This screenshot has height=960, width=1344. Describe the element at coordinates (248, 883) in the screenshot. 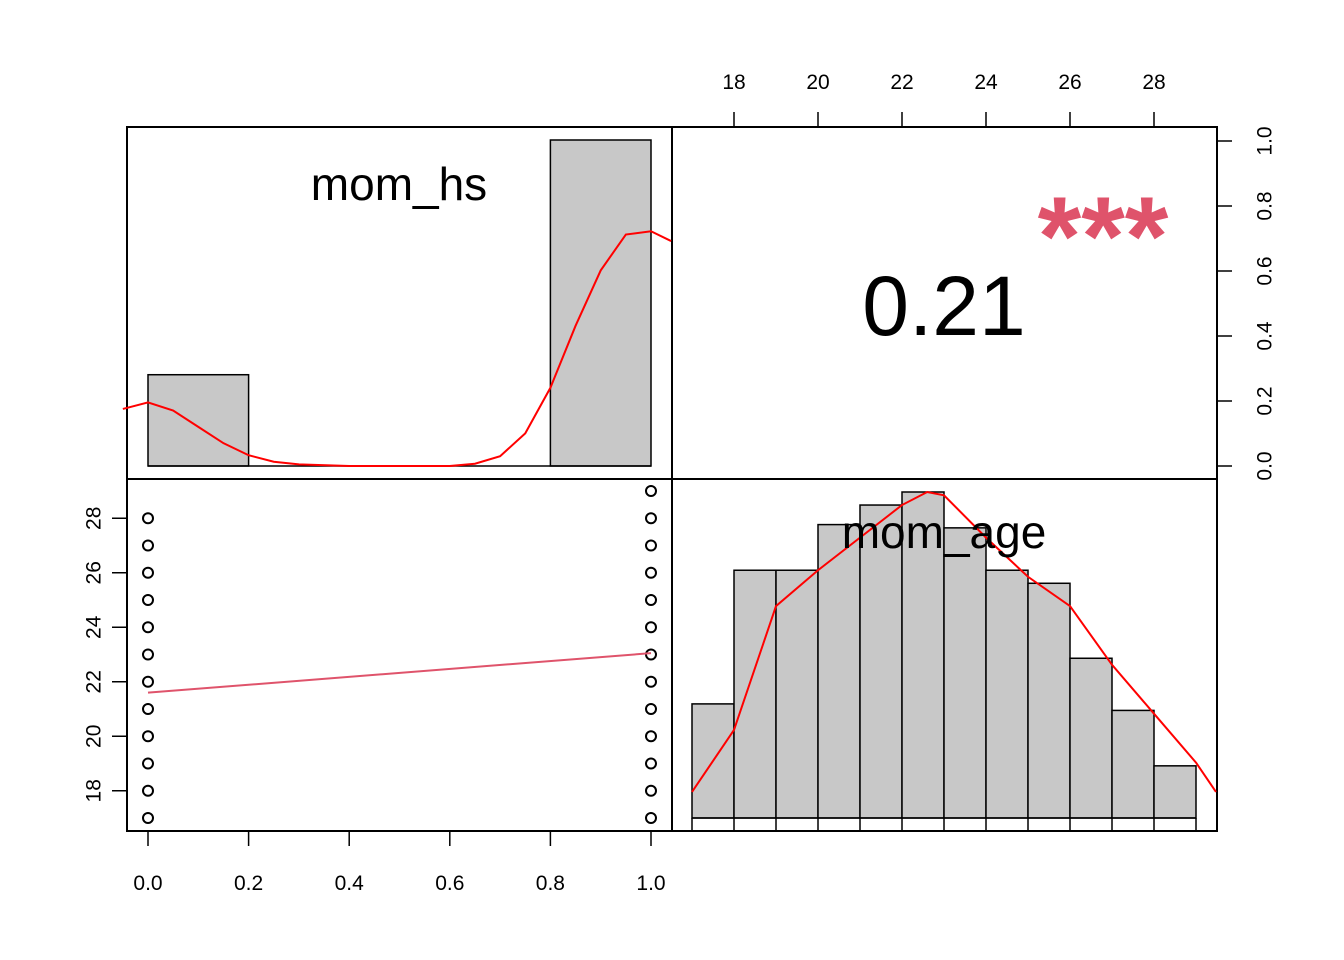

I see `bottom-axis-tick-label: 0.2` at that location.